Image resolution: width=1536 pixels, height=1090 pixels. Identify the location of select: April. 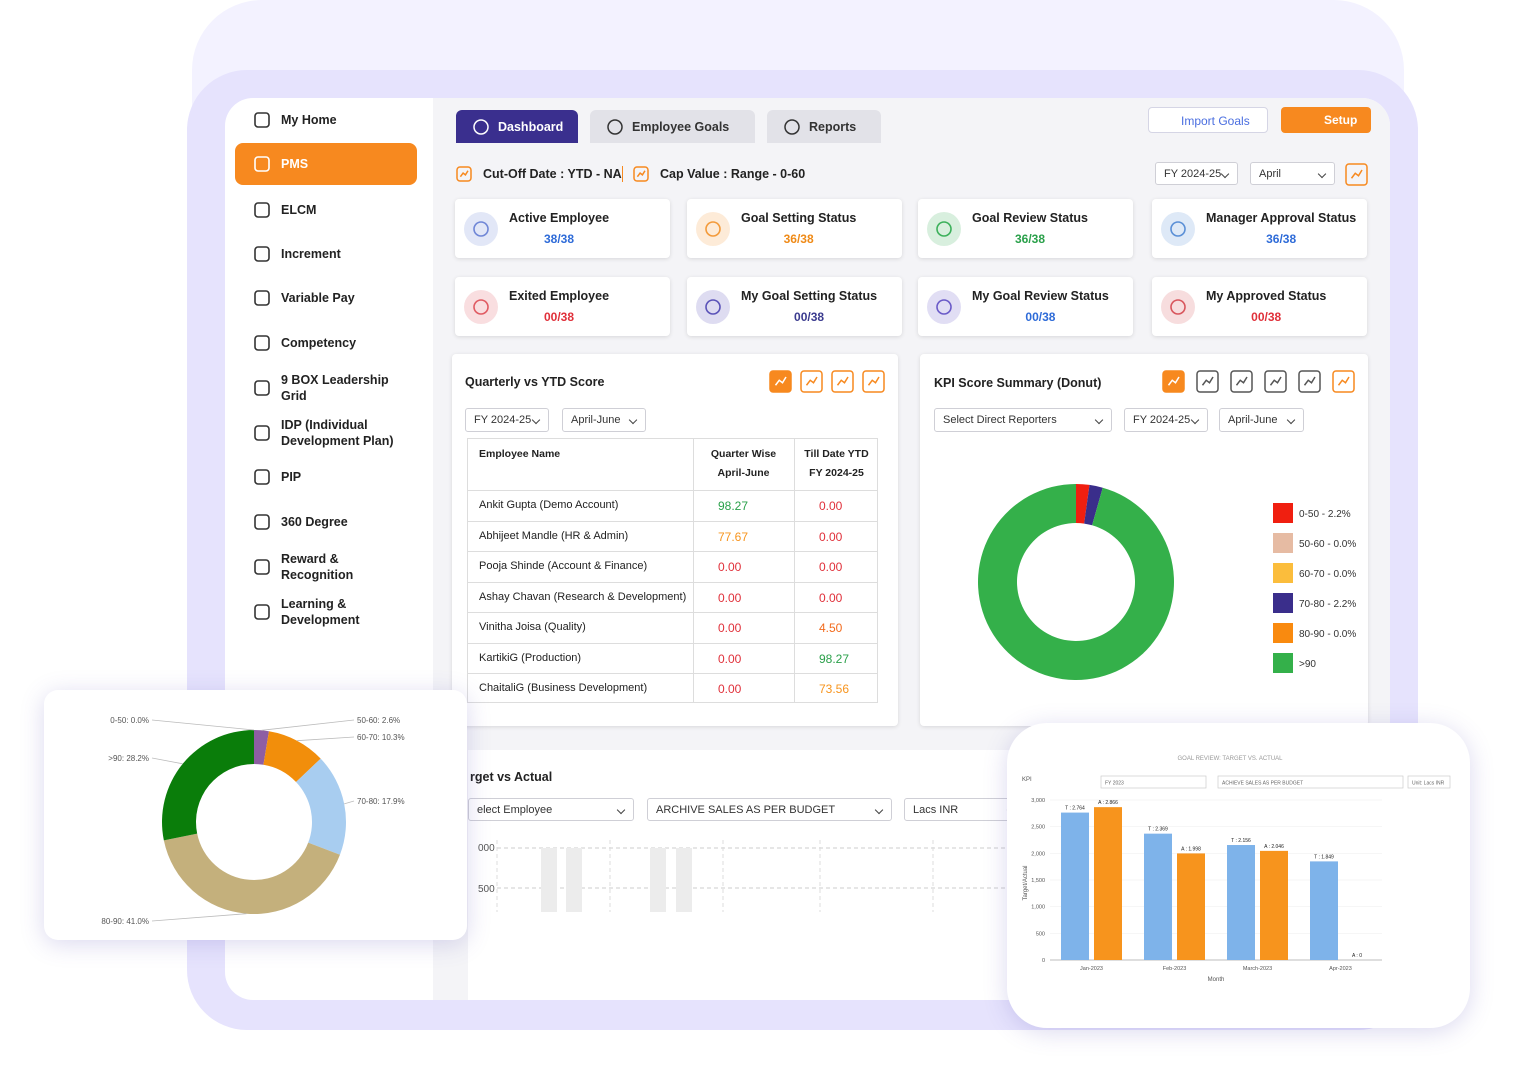
(1292, 173).